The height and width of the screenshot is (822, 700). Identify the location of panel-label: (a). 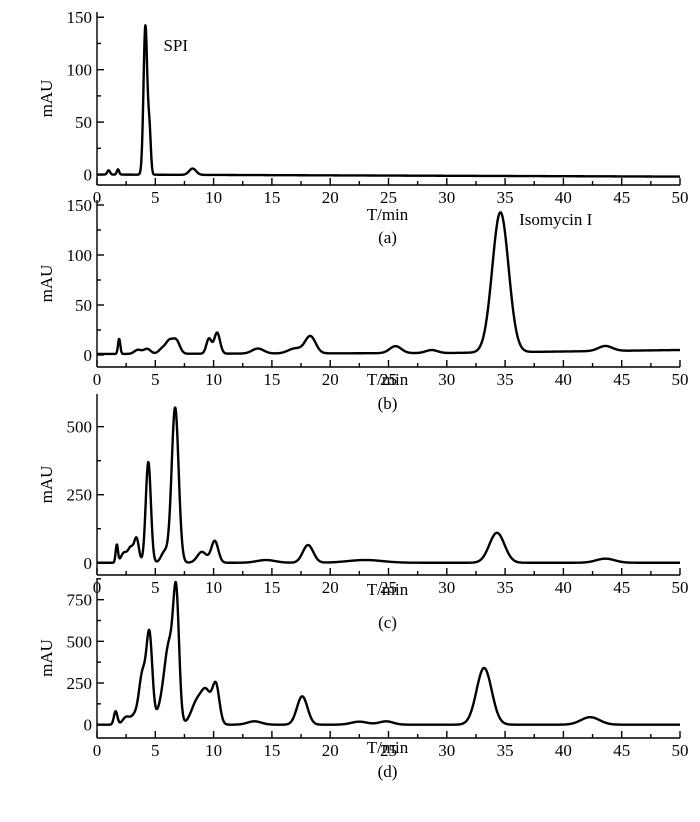
(387, 237).